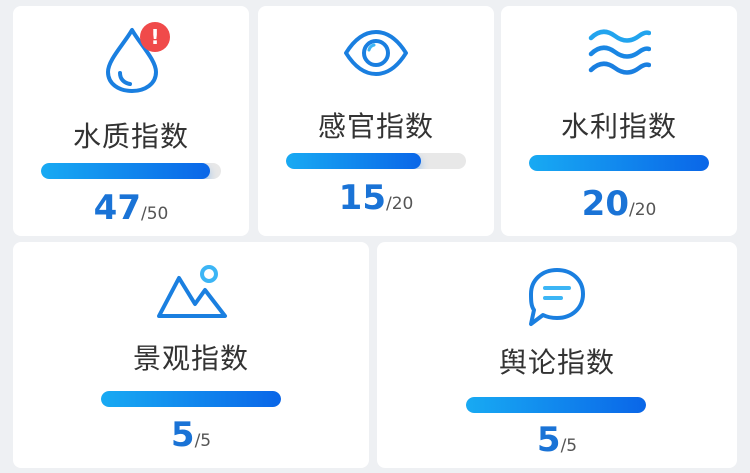 The width and height of the screenshot is (750, 473). I want to click on score-readout: 20/20, so click(619, 207).